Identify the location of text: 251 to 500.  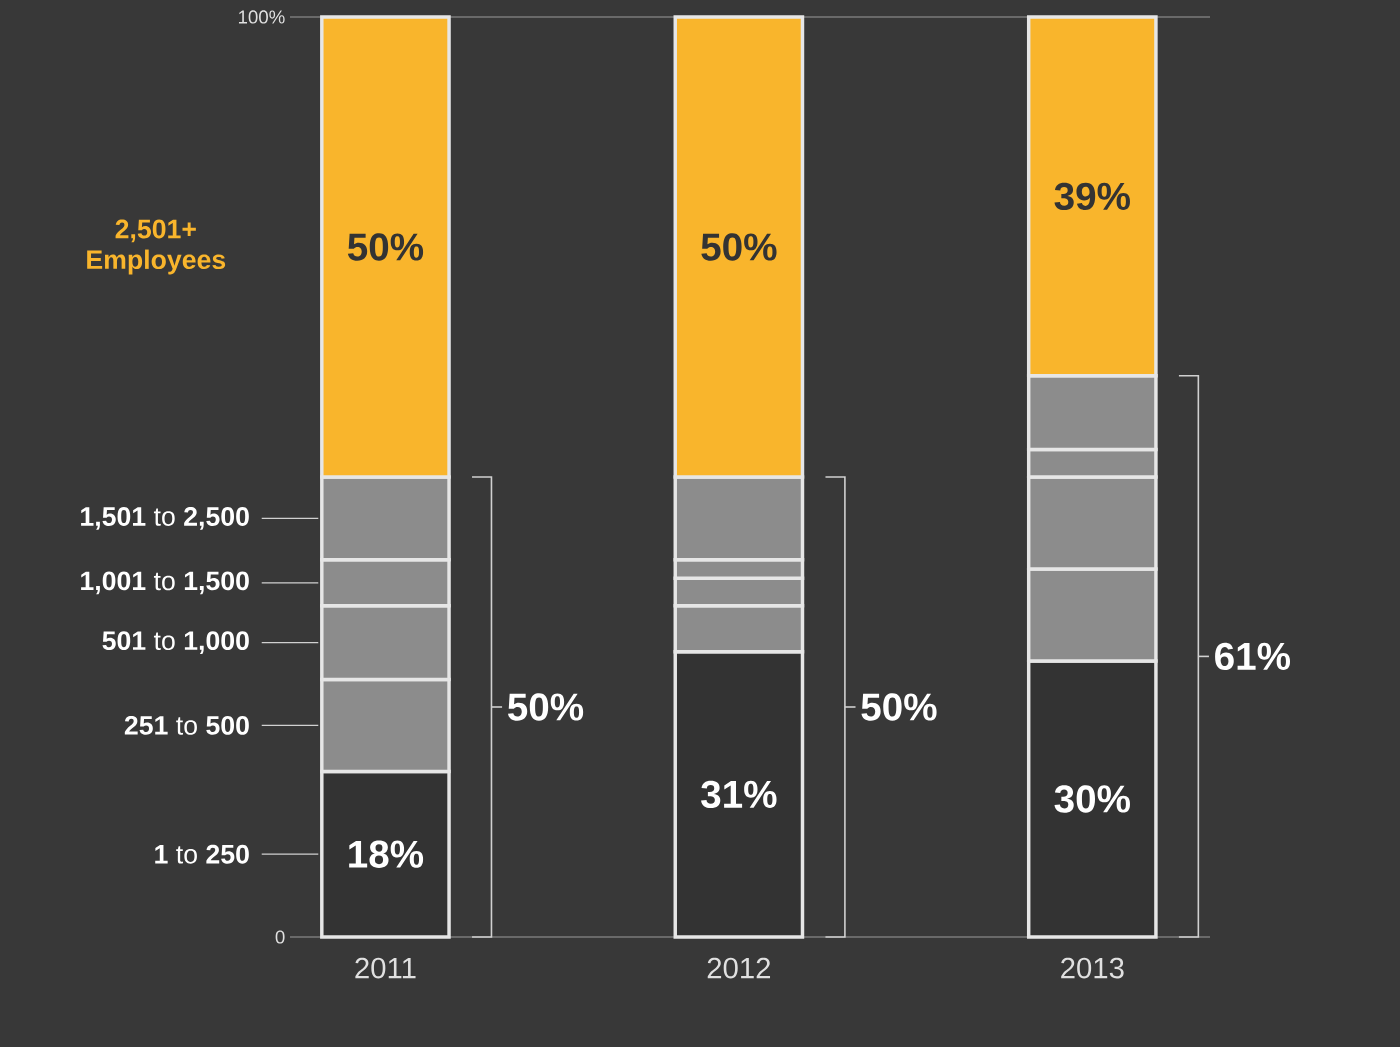
(186, 725).